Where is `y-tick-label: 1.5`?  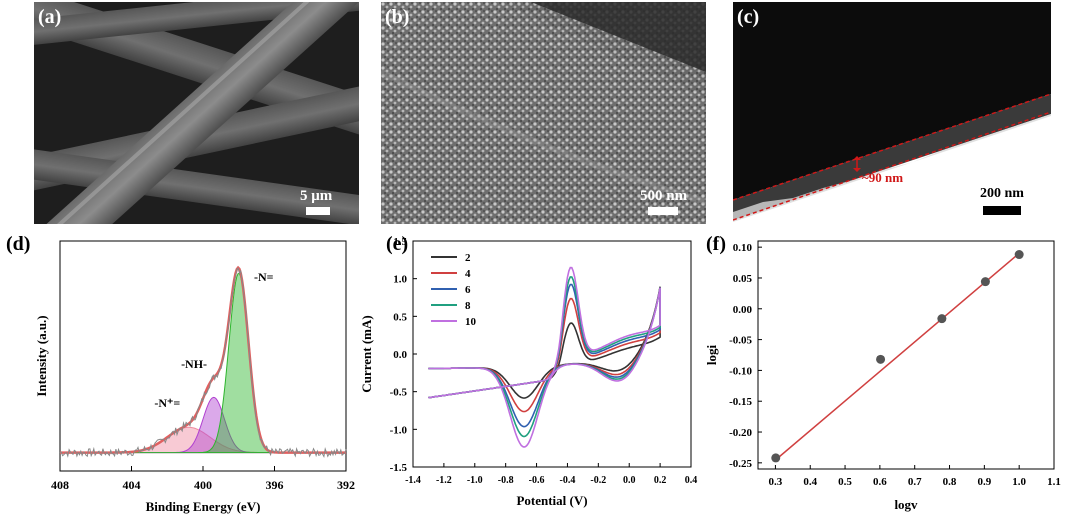
y-tick-label: 1.5 is located at coordinates (400, 242).